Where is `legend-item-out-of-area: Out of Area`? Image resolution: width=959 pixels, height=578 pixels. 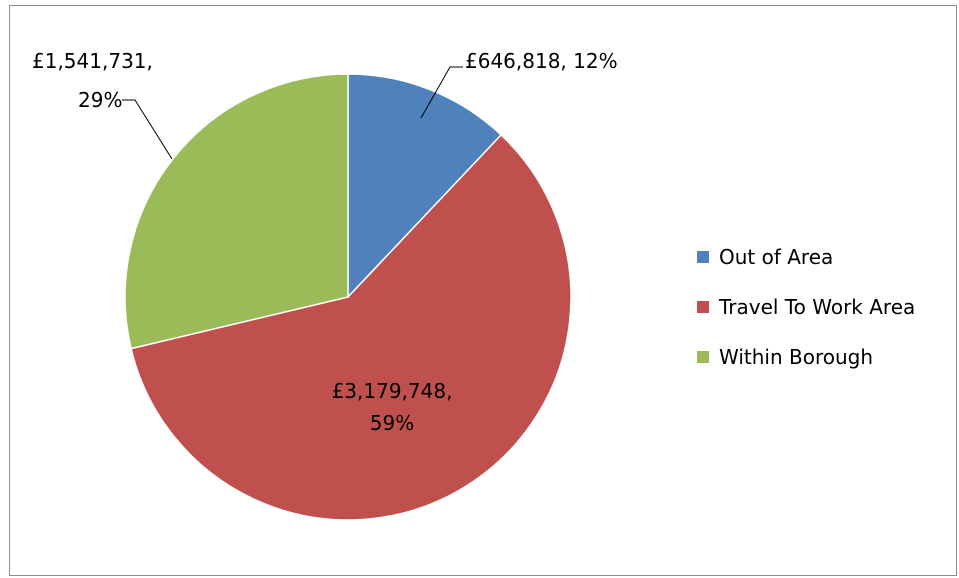
legend-item-out-of-area: Out of Area is located at coordinates (806, 257).